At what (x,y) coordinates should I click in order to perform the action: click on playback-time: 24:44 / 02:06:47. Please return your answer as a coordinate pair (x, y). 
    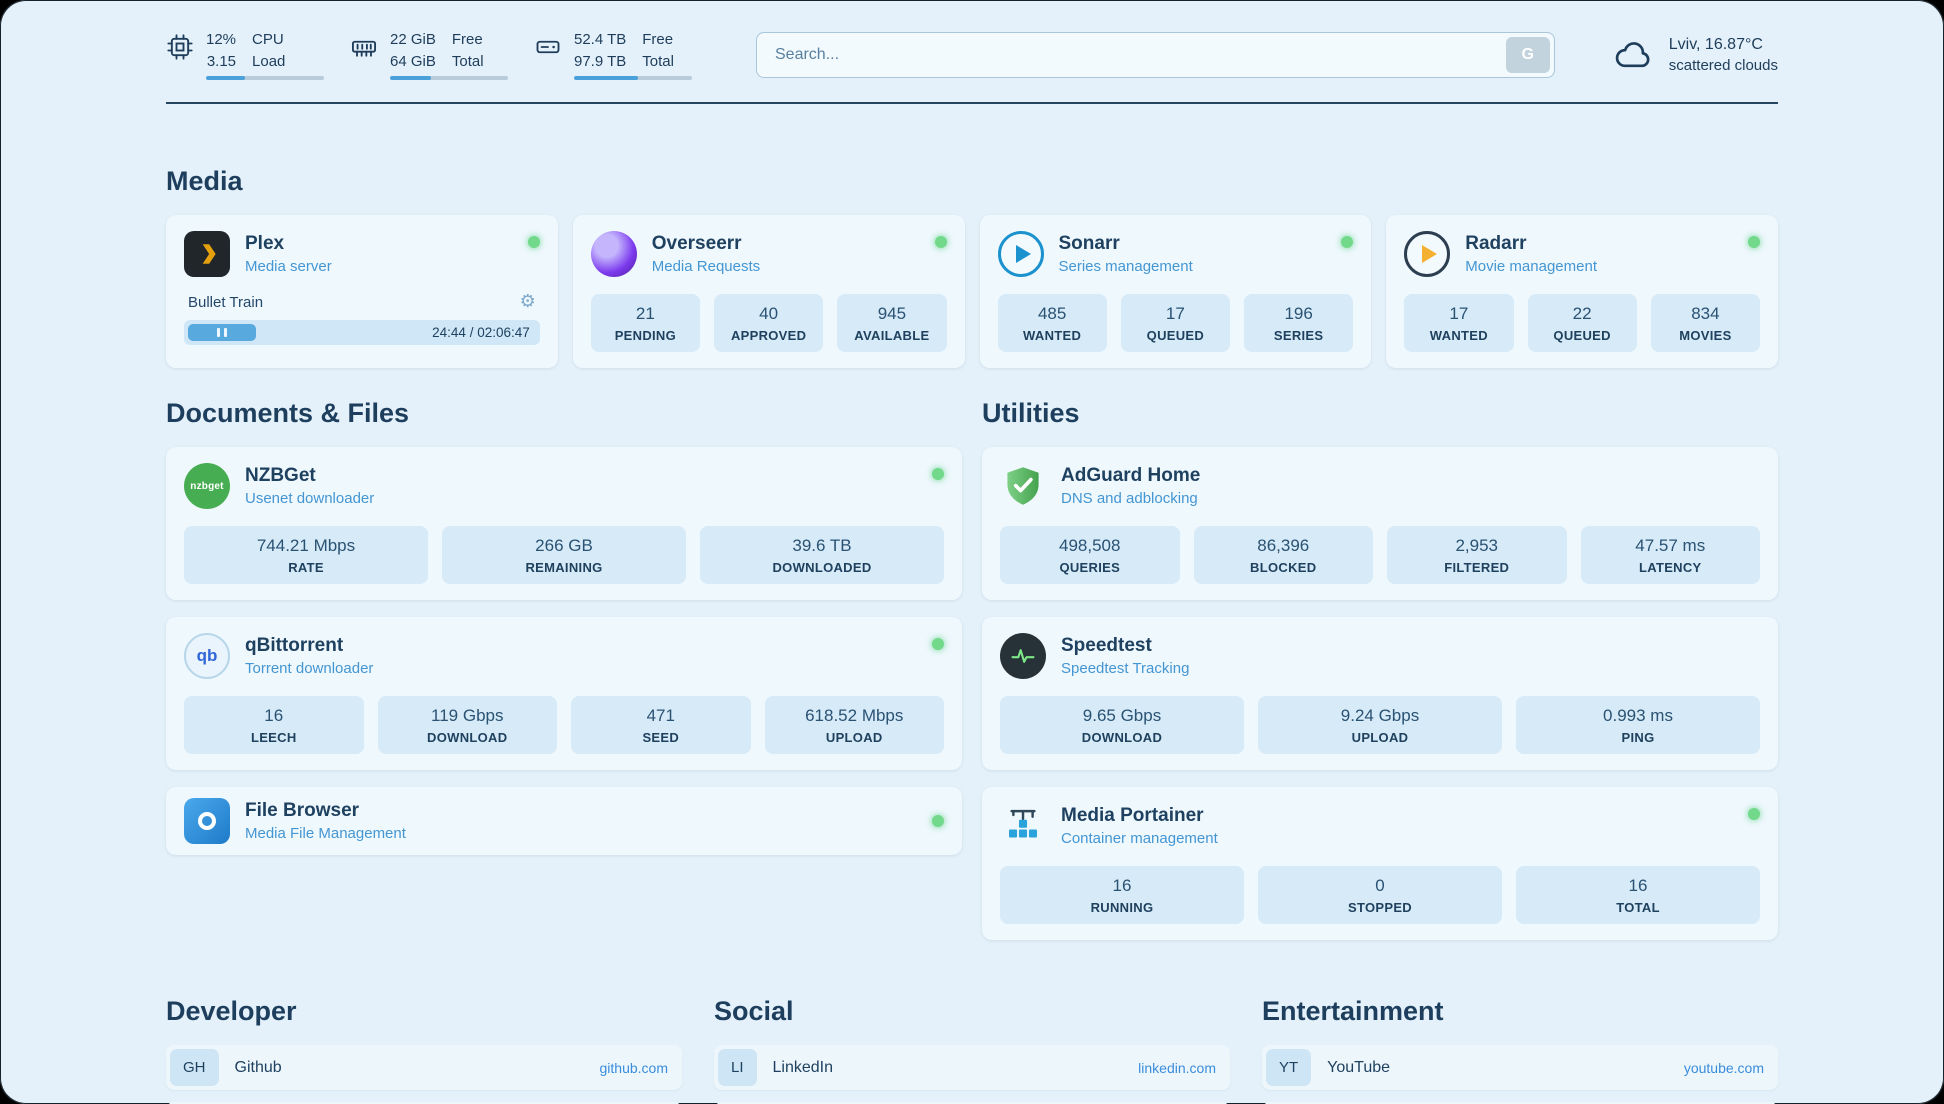
    Looking at the image, I should click on (481, 332).